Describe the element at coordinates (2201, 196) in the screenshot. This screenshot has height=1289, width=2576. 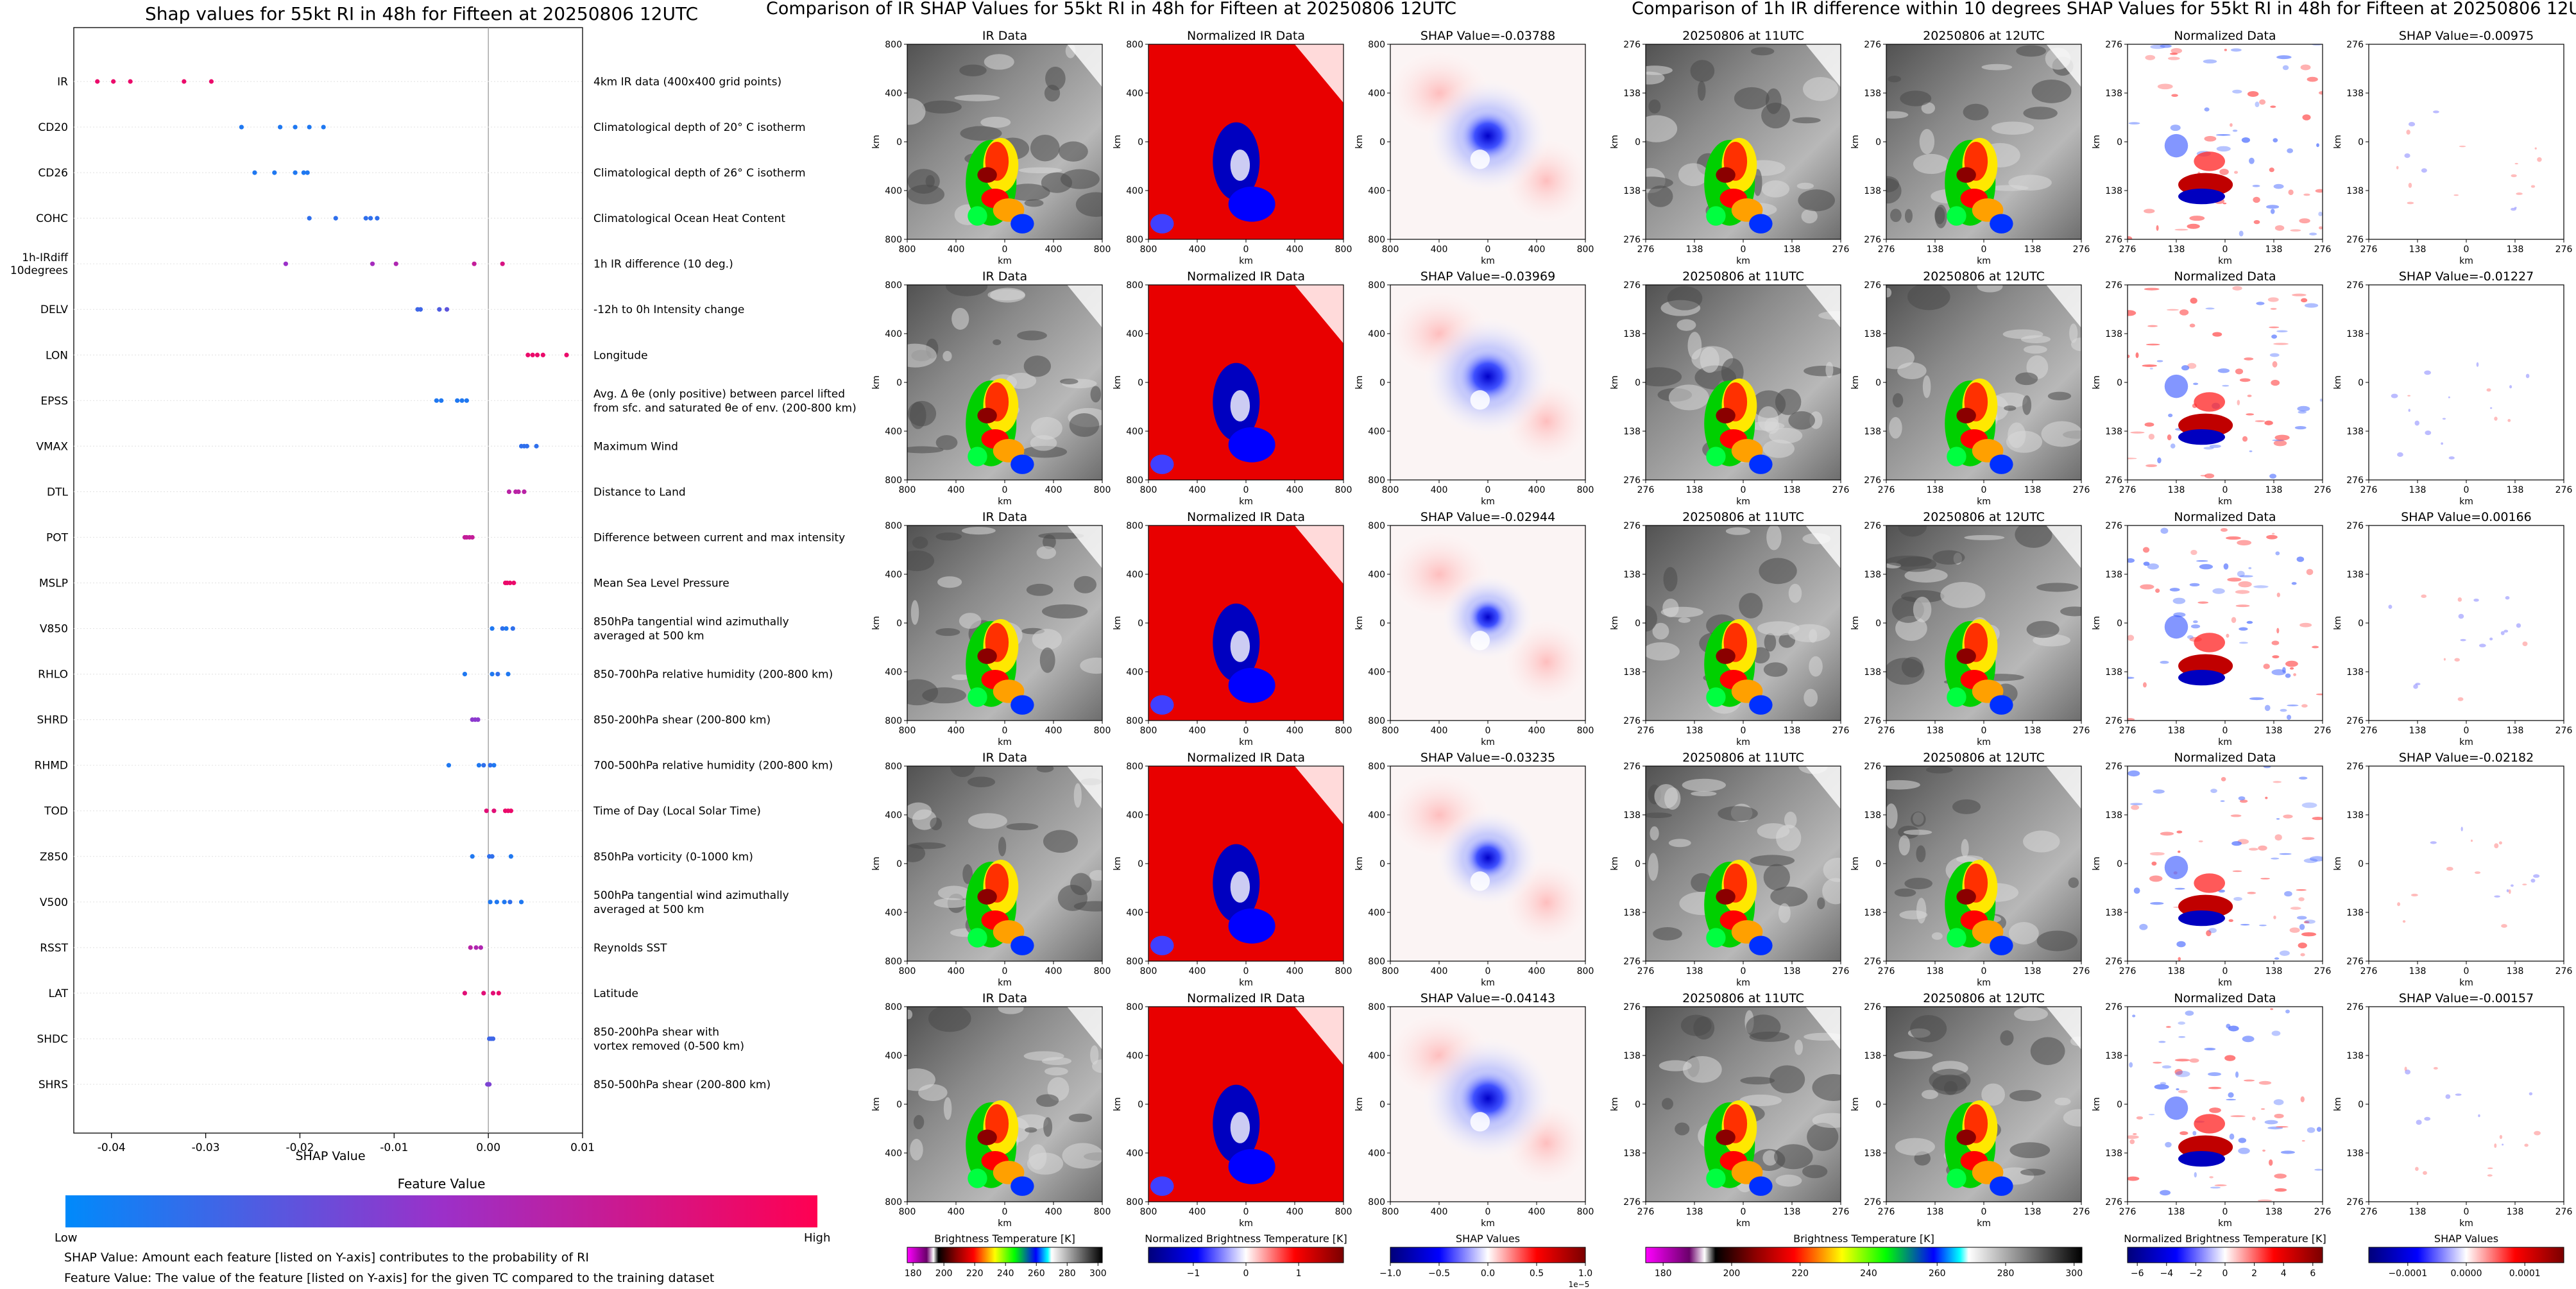
I see `cooling-feature` at that location.